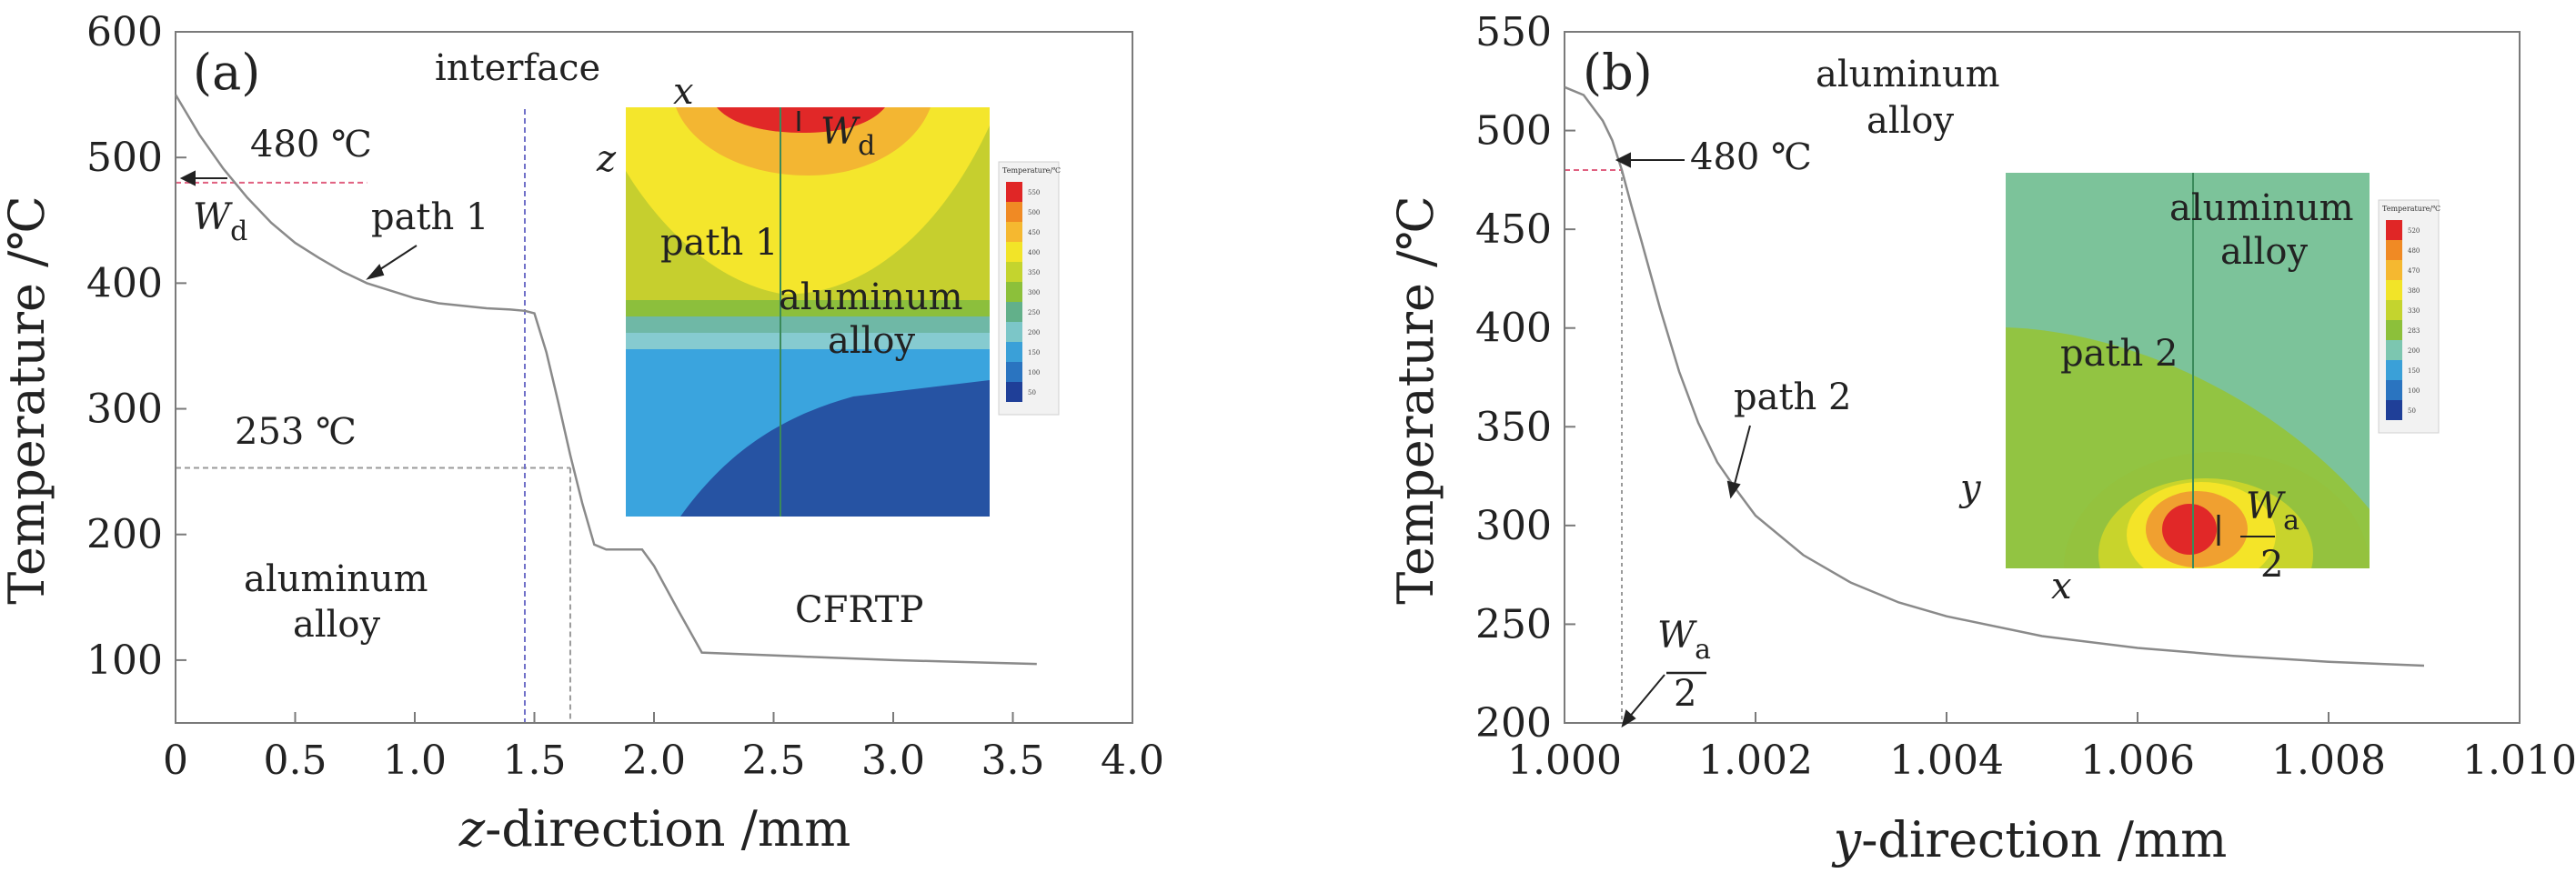  Describe the element at coordinates (2414, 231) in the screenshot. I see `inset-b-legend-value: 520` at that location.